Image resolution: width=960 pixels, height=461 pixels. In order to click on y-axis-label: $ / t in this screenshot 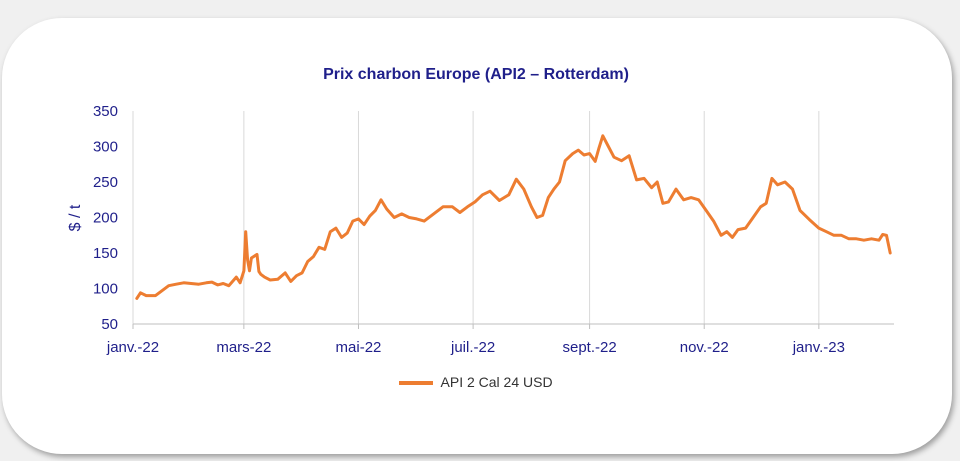, I will do `click(75, 217)`.